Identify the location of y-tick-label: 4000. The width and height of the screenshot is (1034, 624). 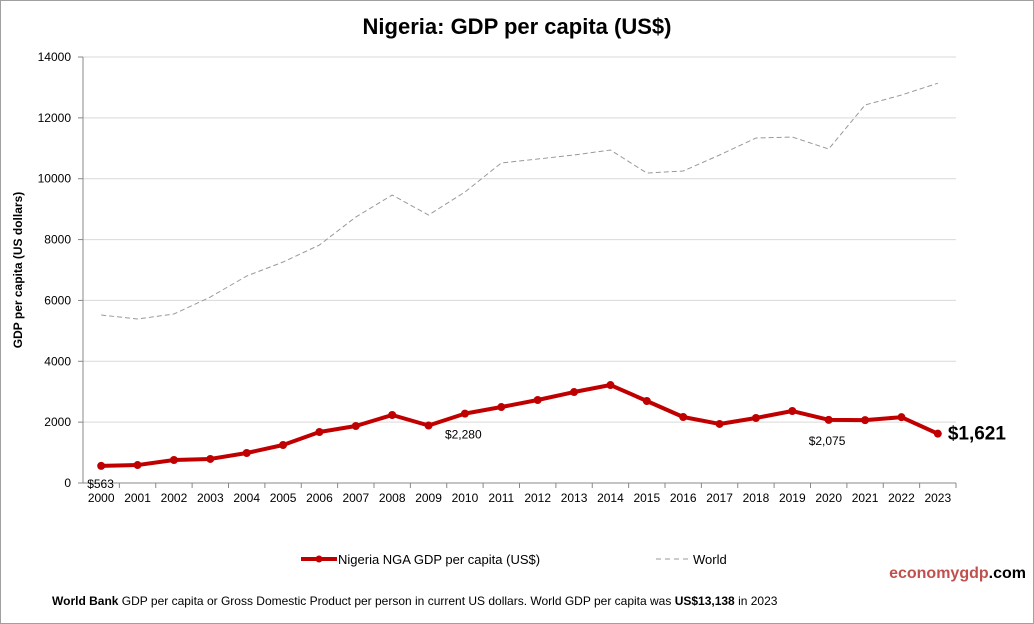
(57, 361).